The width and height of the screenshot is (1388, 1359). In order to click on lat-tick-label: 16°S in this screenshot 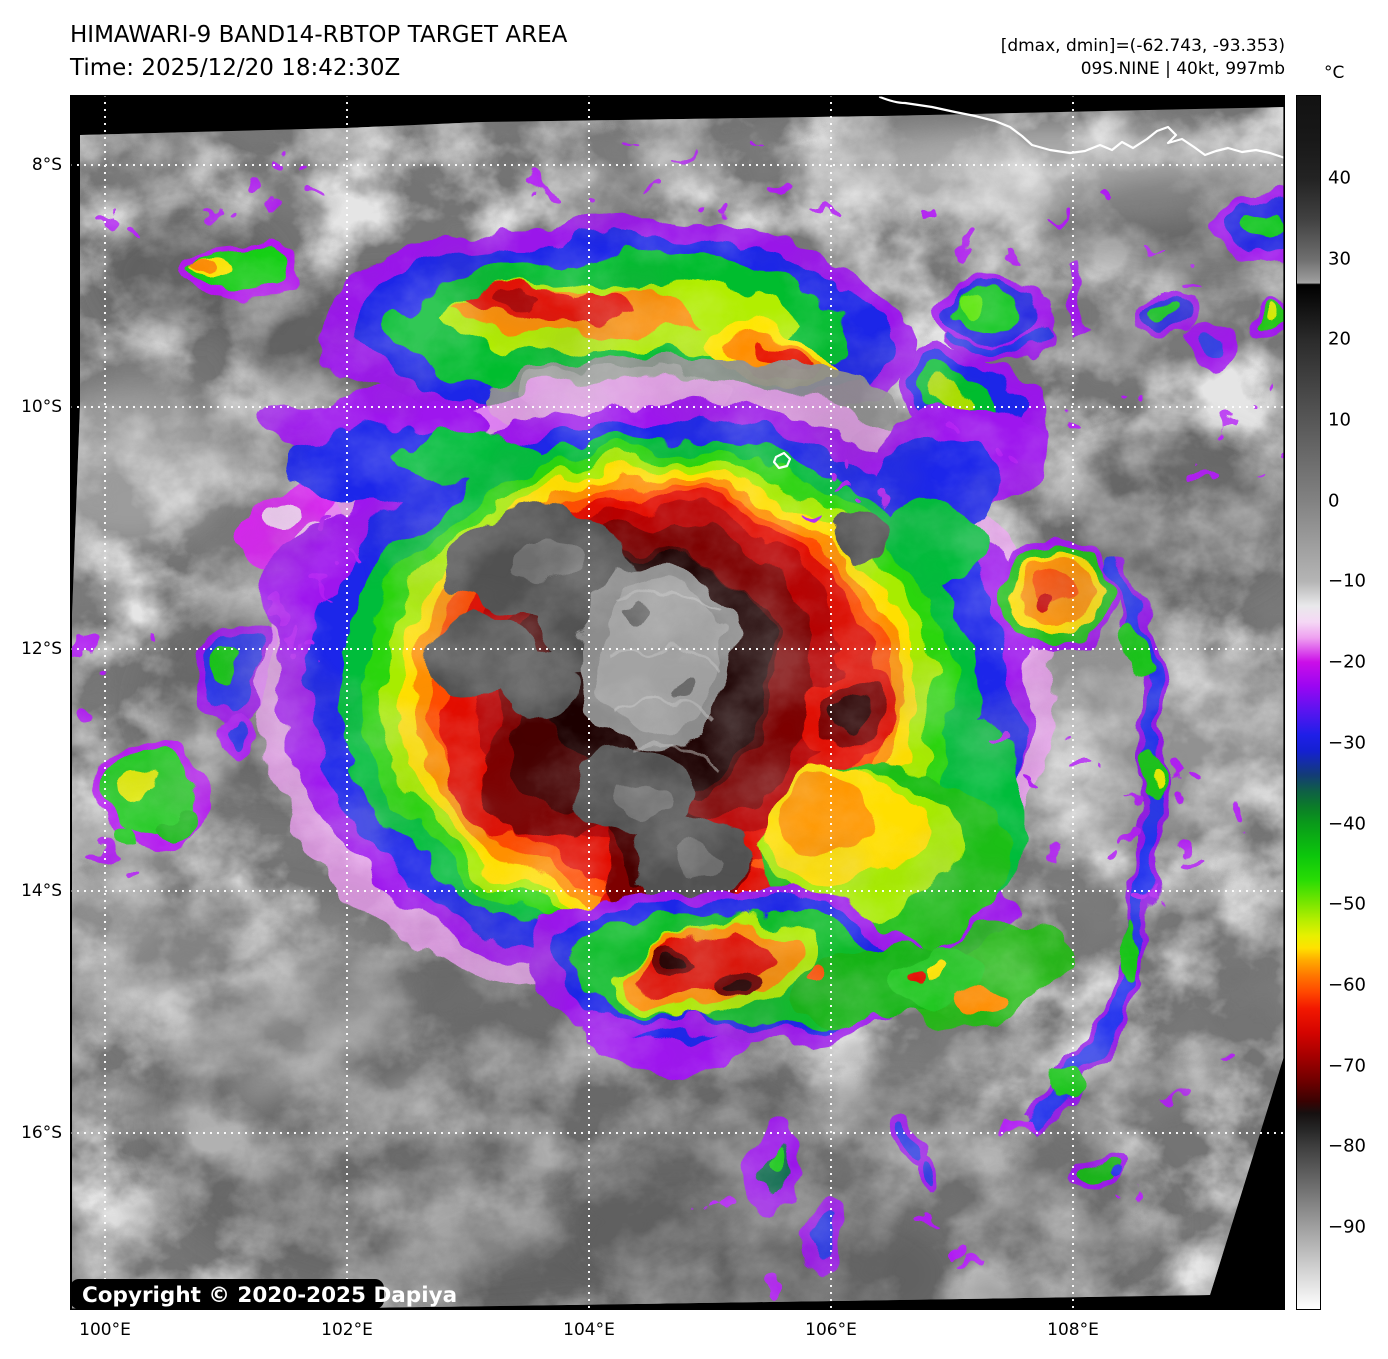, I will do `click(41, 1133)`.